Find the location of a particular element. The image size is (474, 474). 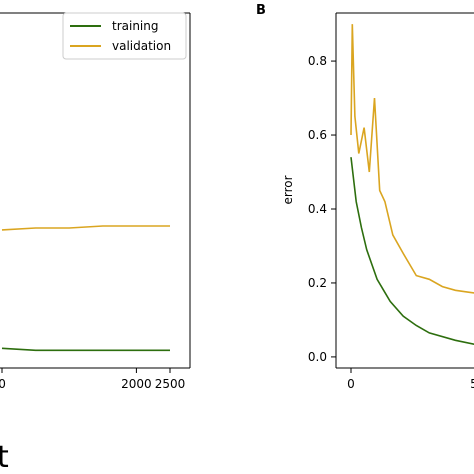

panel-a-x-tick-label: 2500 is located at coordinates (170, 384).